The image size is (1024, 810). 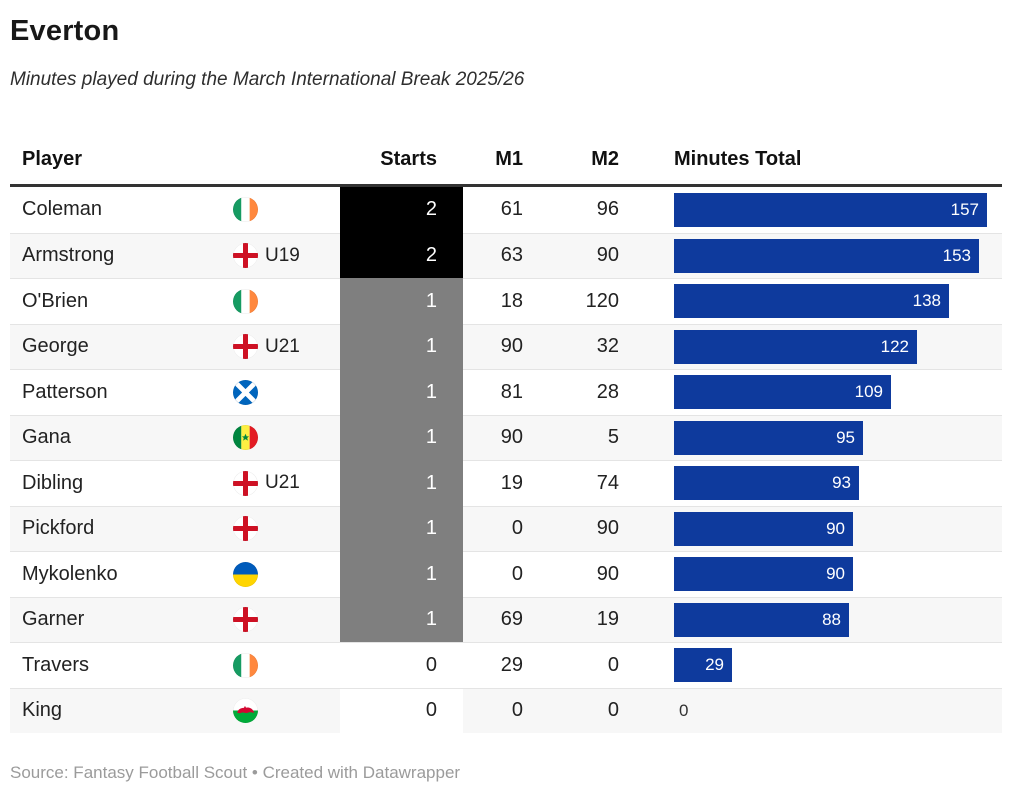 I want to click on player-name: King, so click(x=42, y=710).